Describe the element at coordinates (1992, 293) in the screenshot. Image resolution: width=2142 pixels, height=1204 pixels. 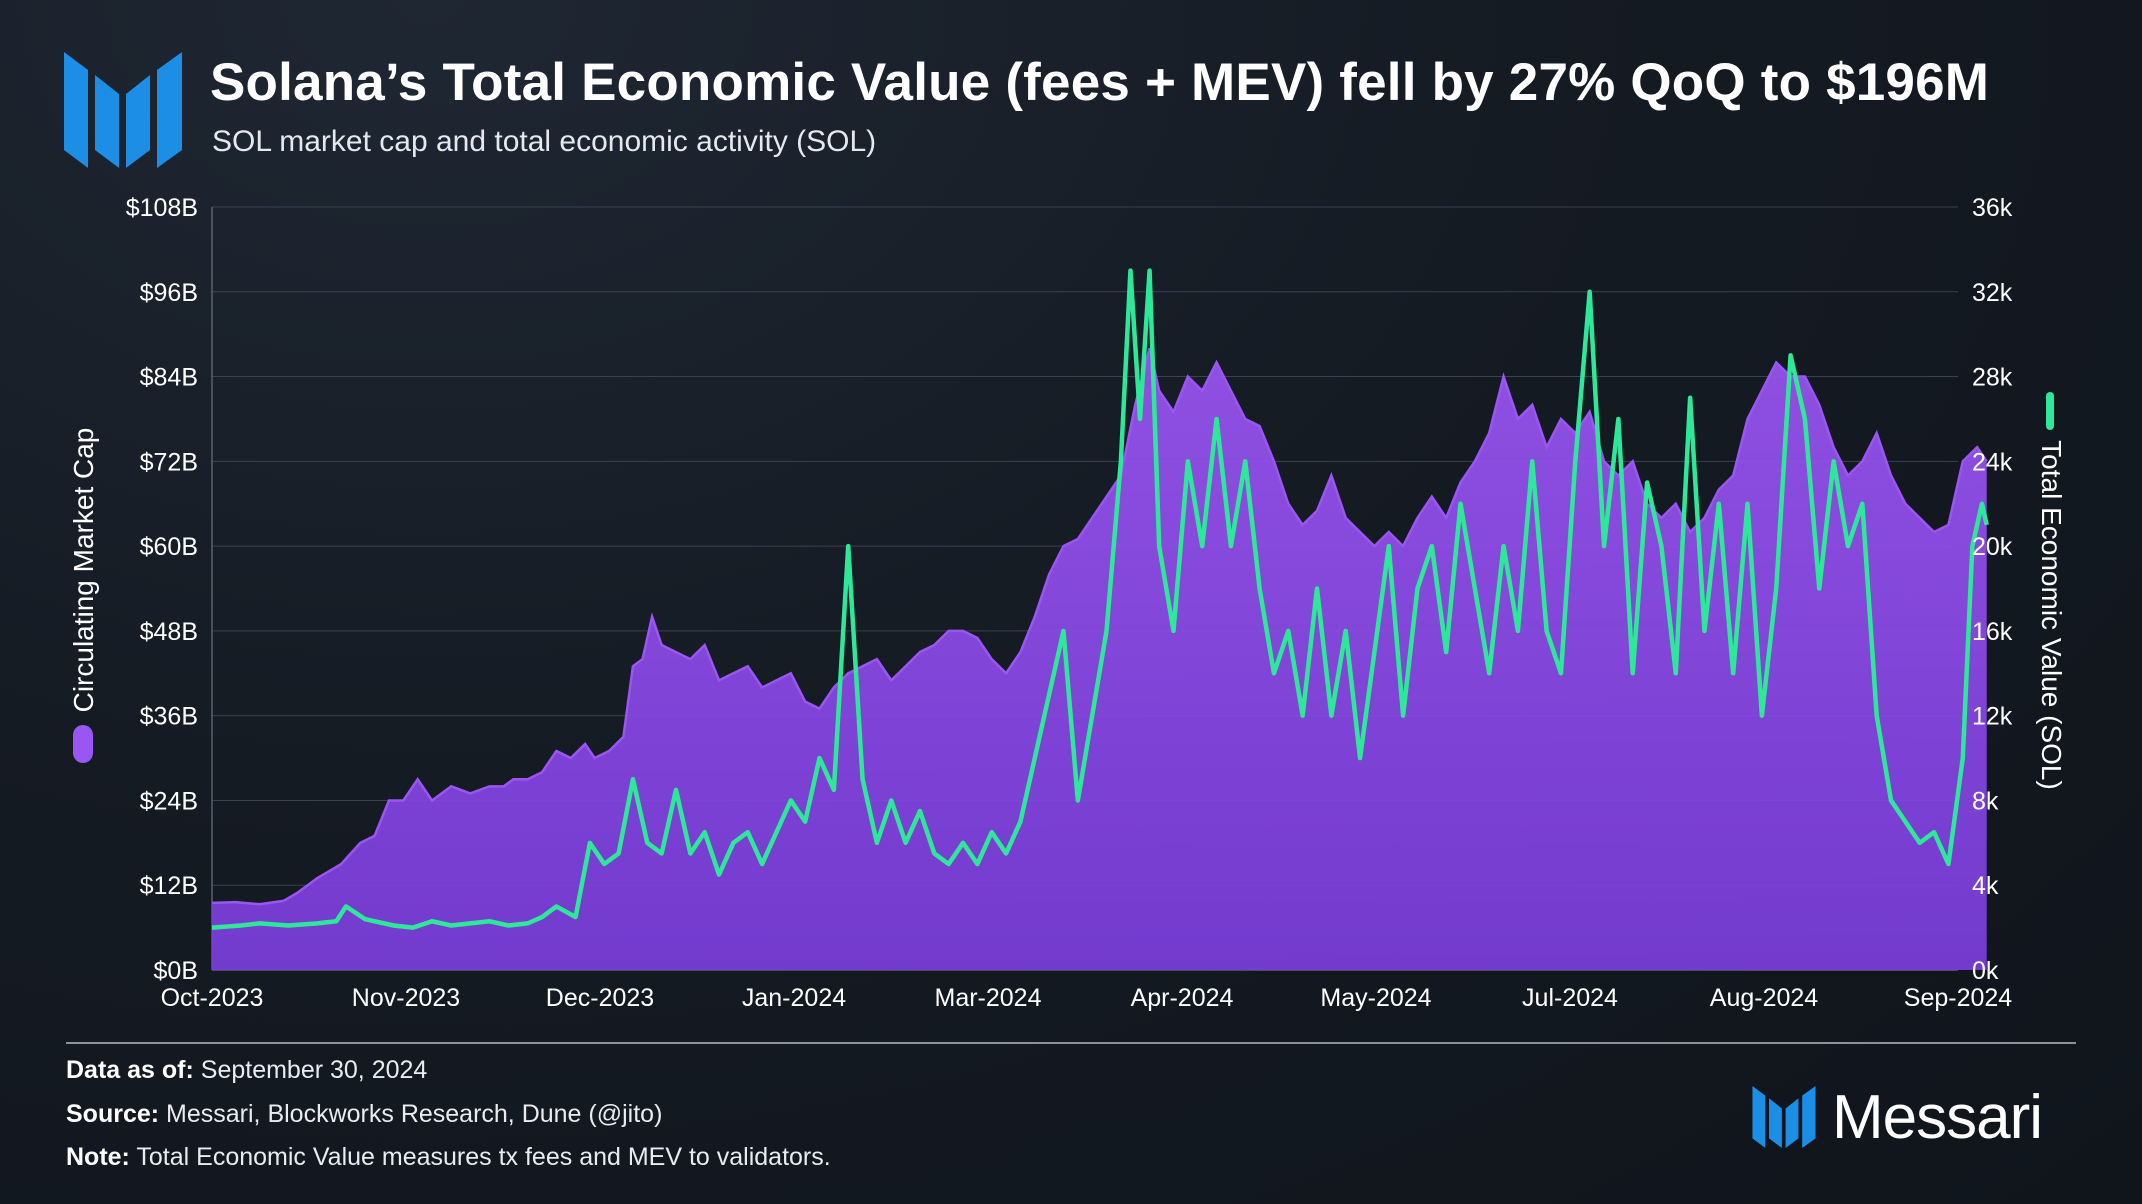
I see `right-tick-label: 32k` at that location.